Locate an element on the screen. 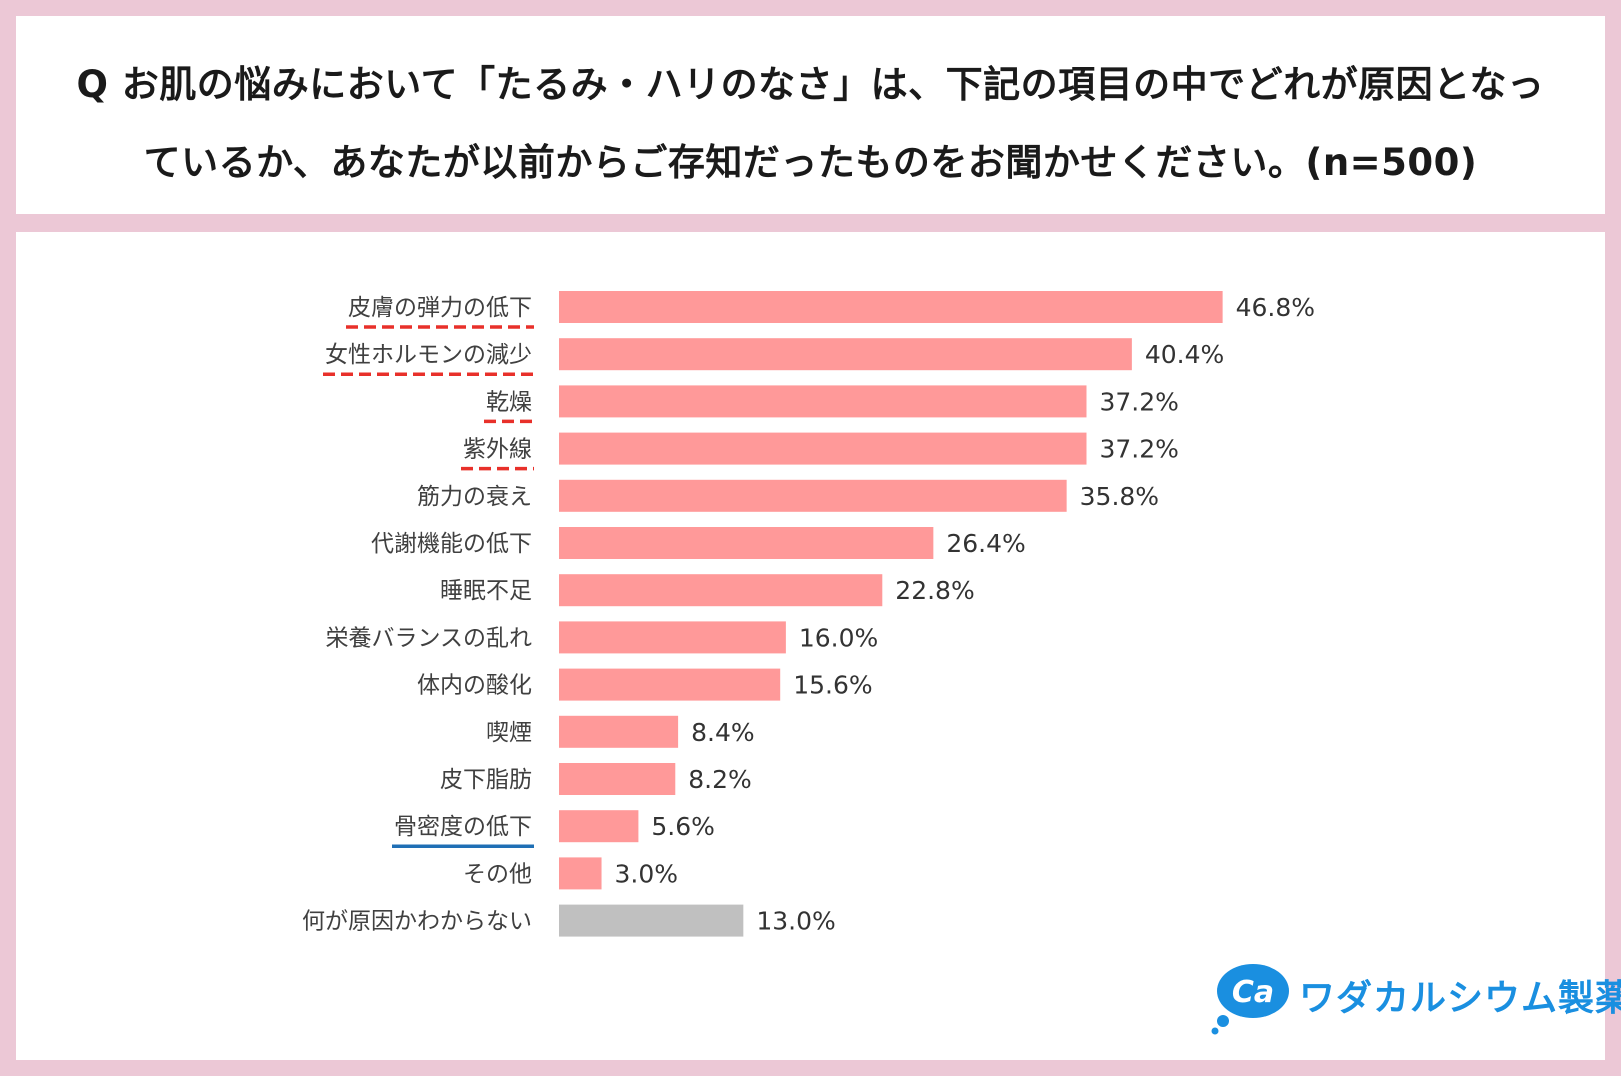  question-line-1: Q お肌の悩みにおいて「たるみ・ハリのなさ」は、下記の項目の中でどれが原因となっ is located at coordinates (810, 84).